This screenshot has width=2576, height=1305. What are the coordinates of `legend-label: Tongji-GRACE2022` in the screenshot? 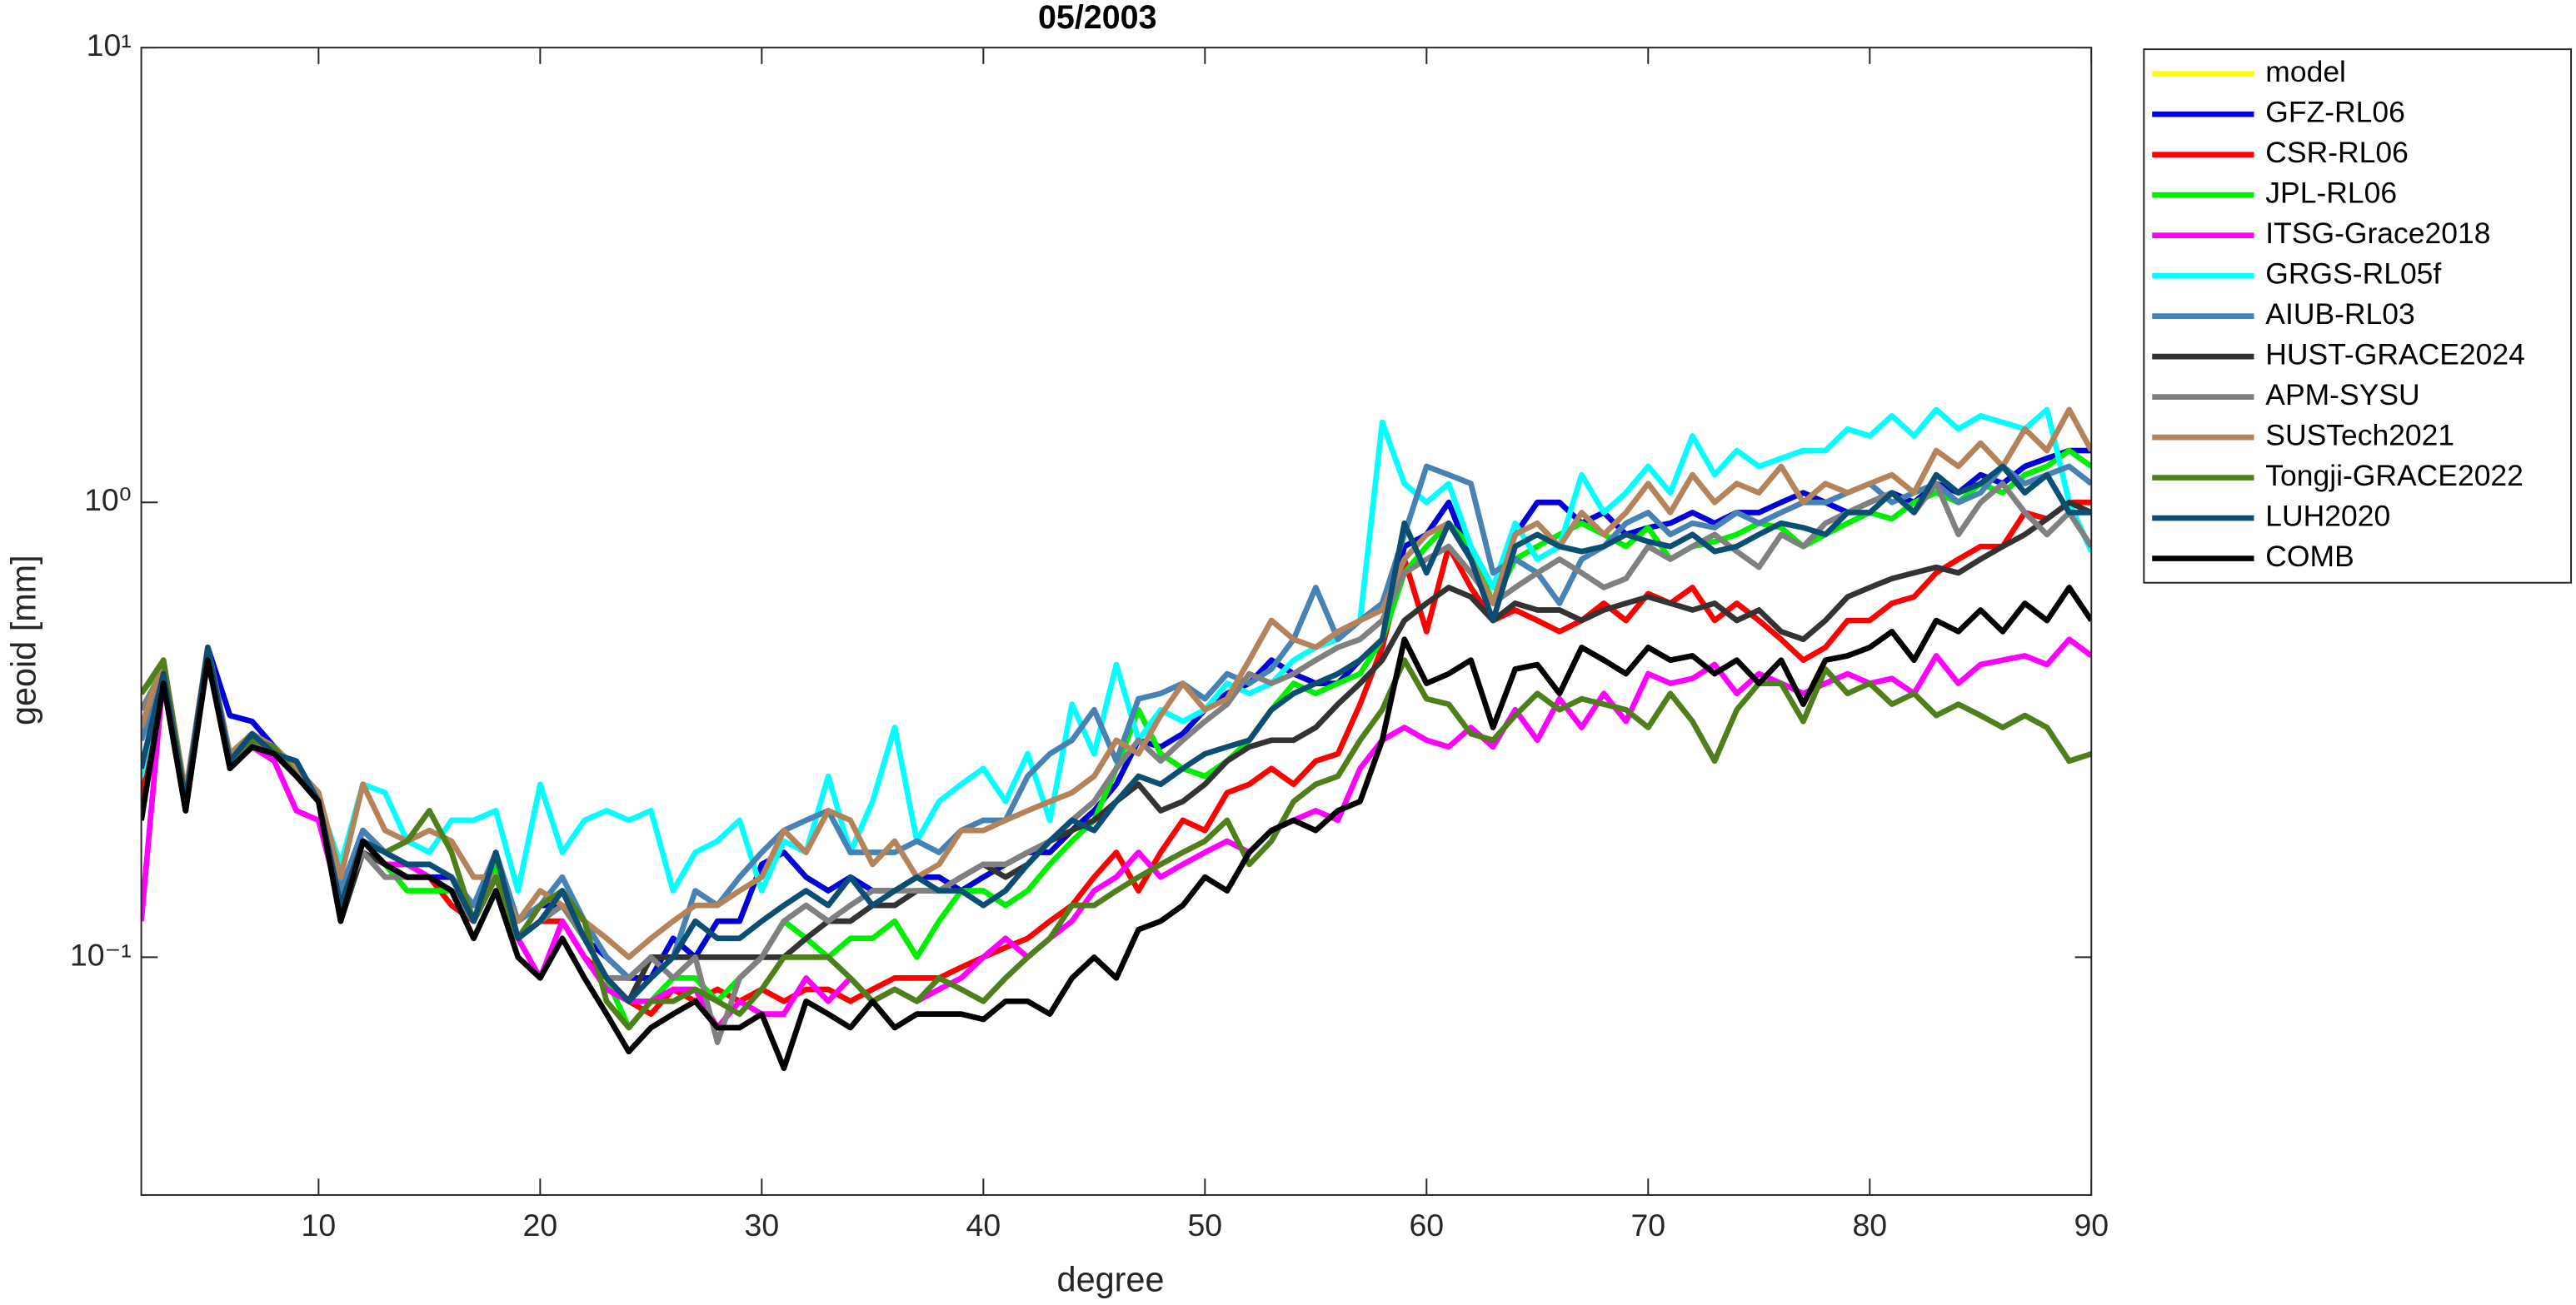 It's located at (2394, 475).